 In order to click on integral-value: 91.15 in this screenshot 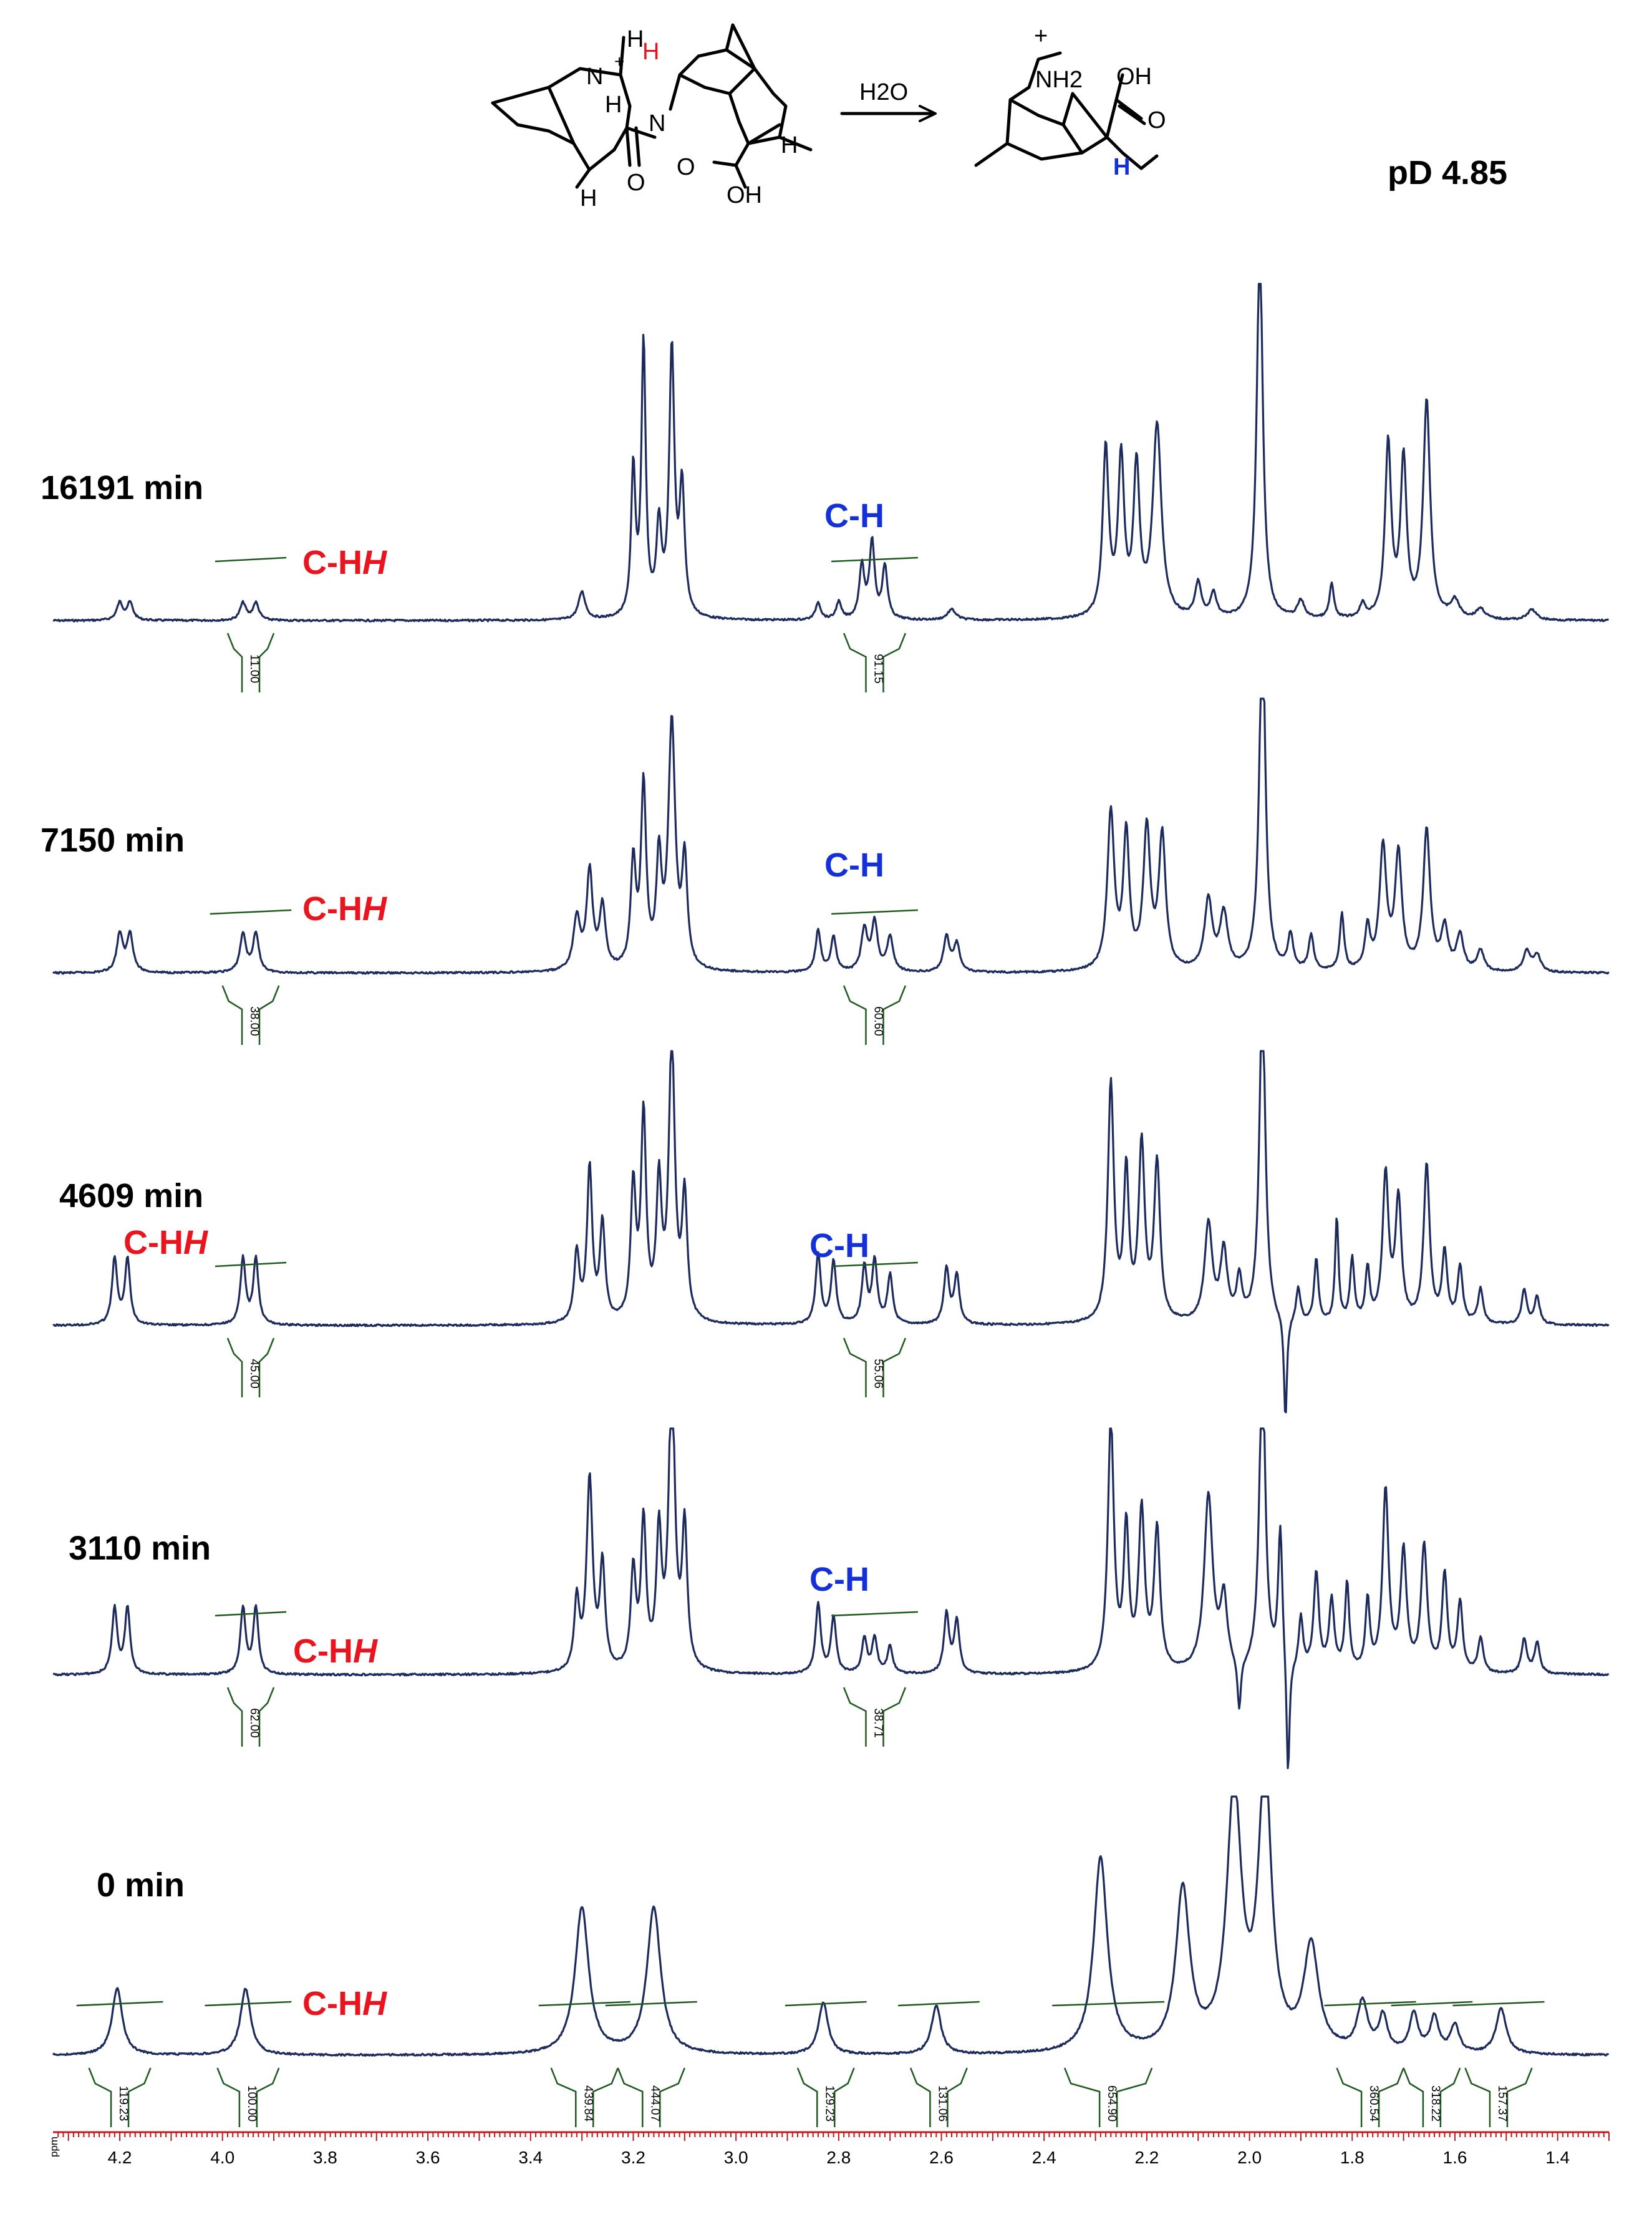, I will do `click(877, 669)`.